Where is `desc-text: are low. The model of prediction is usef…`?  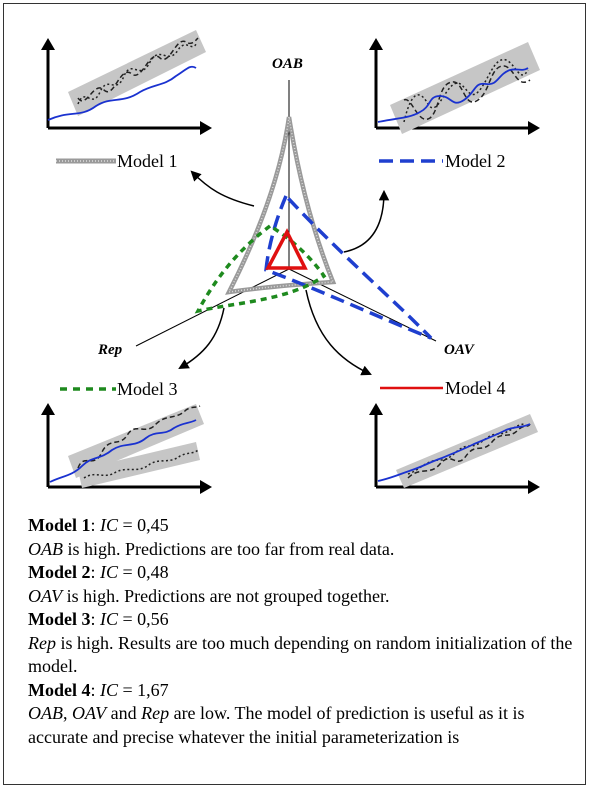 desc-text: are low. The model of prediction is usef… is located at coordinates (276, 725).